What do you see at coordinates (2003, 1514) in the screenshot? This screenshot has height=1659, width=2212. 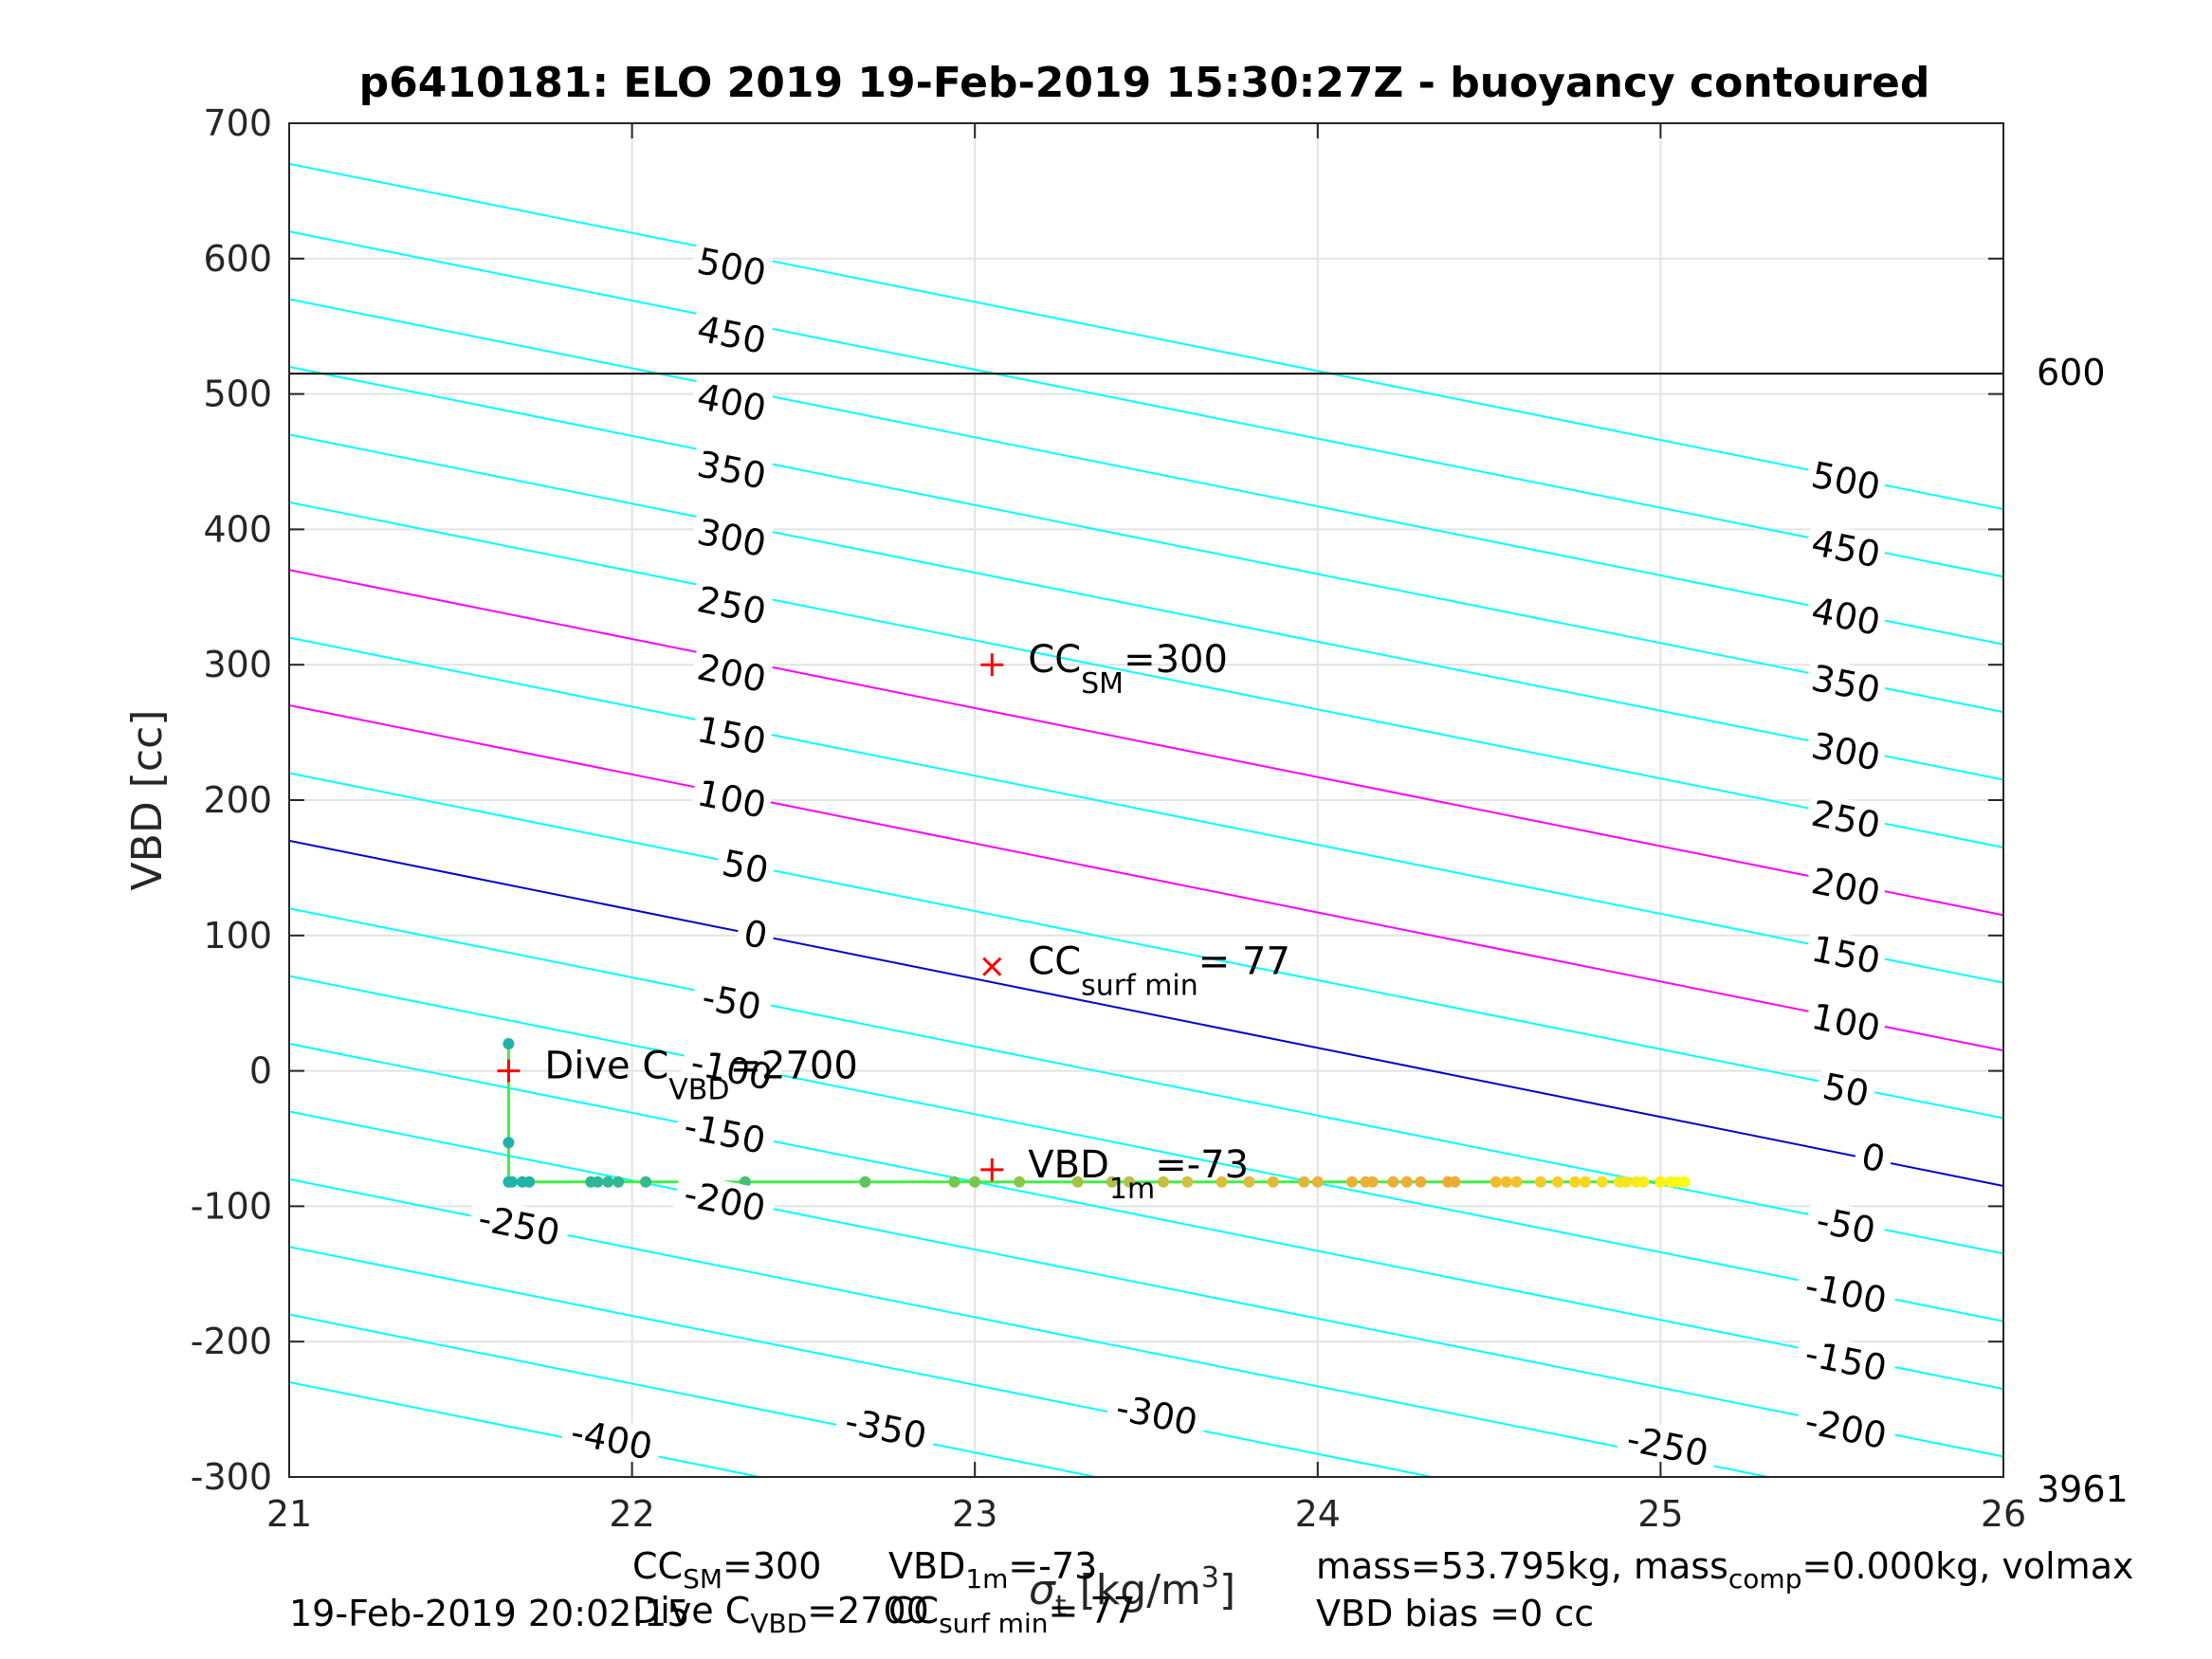 I see `x-tick-label: 26` at bounding box center [2003, 1514].